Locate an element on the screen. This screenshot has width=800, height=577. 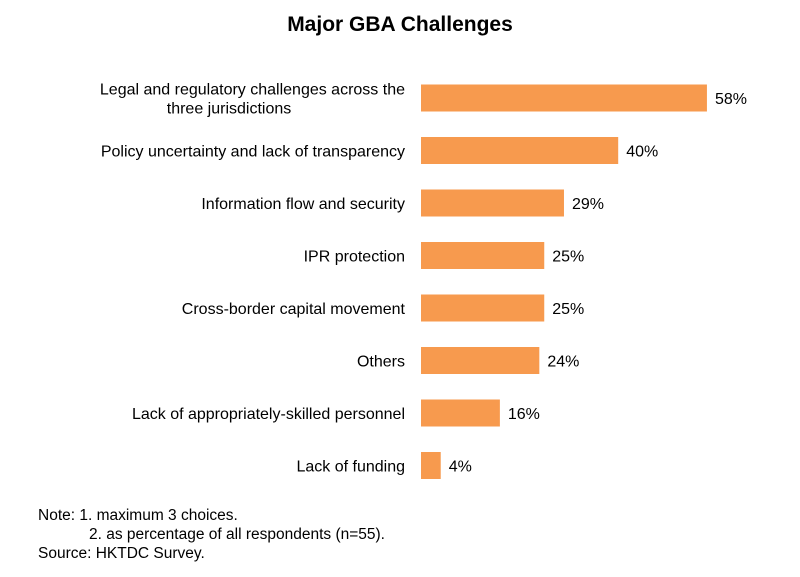
value-label-3: 25% is located at coordinates (568, 257).